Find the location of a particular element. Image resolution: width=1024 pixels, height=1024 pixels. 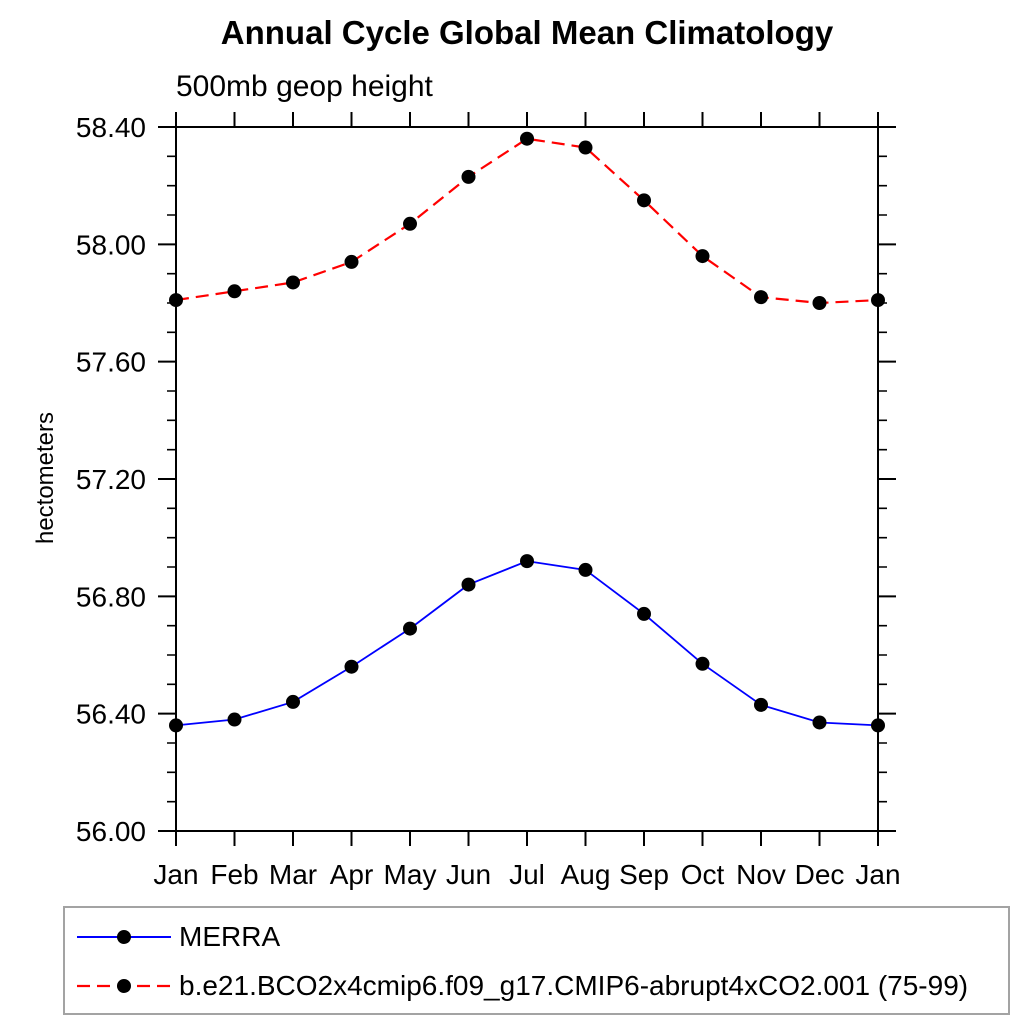

x-tick-label: Dec is located at coordinates (820, 874).